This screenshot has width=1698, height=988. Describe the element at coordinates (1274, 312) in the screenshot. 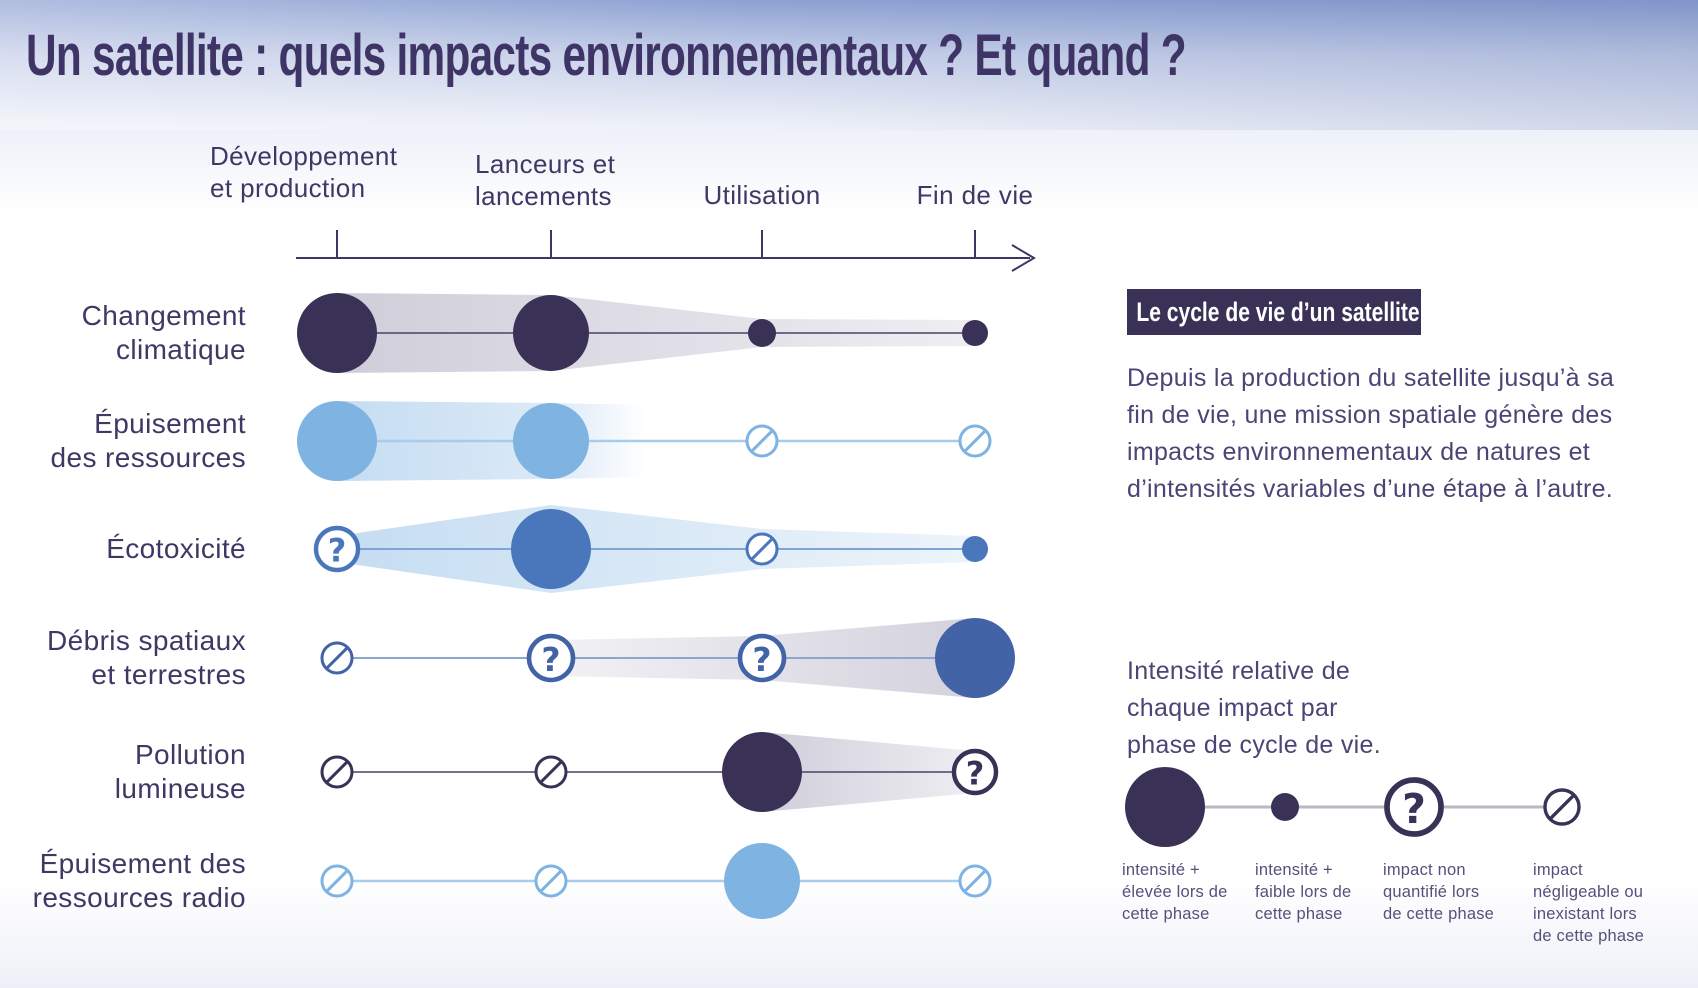

I see `section-badge: Le cycle de vie d’un satellite` at that location.